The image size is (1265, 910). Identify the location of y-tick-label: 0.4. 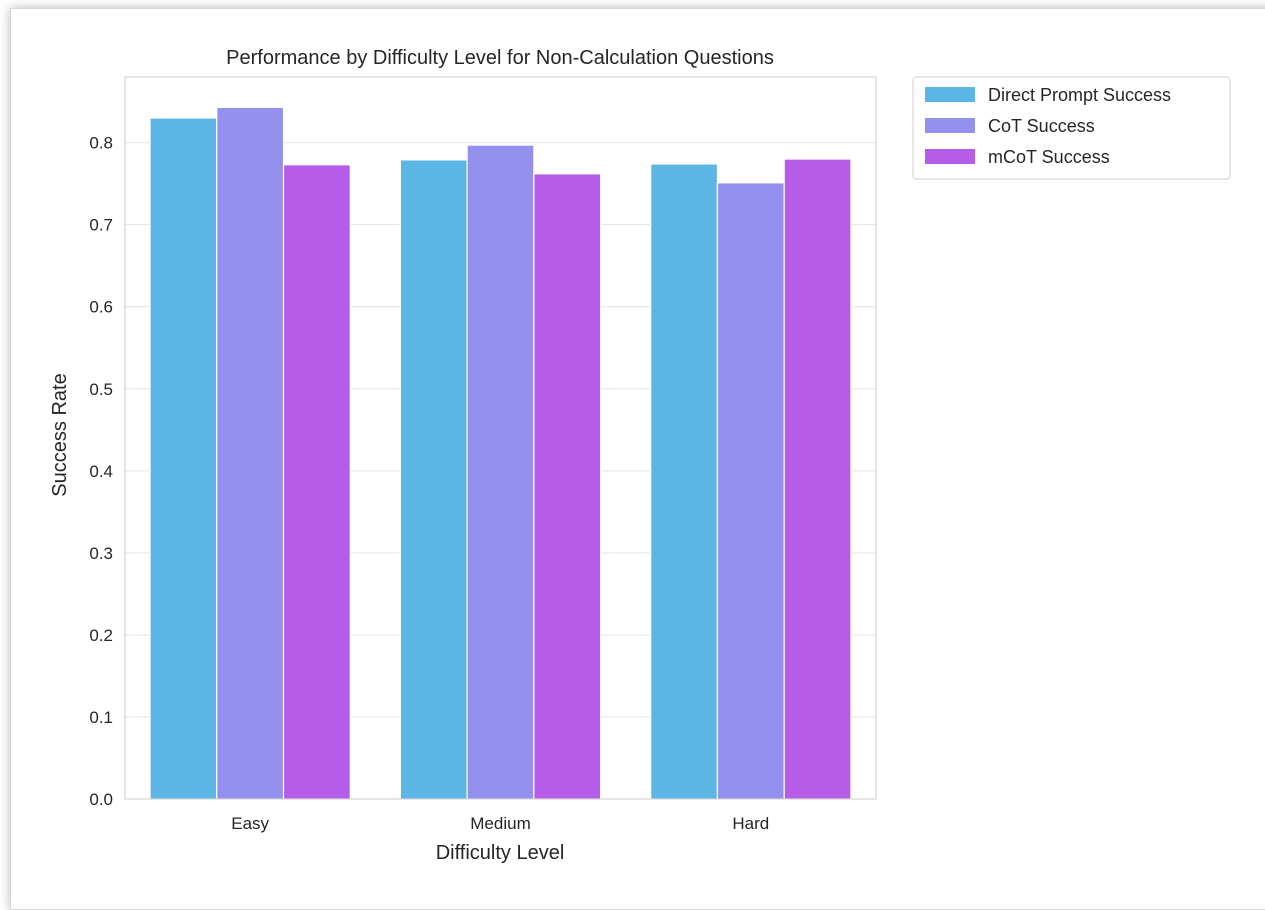
(101, 471).